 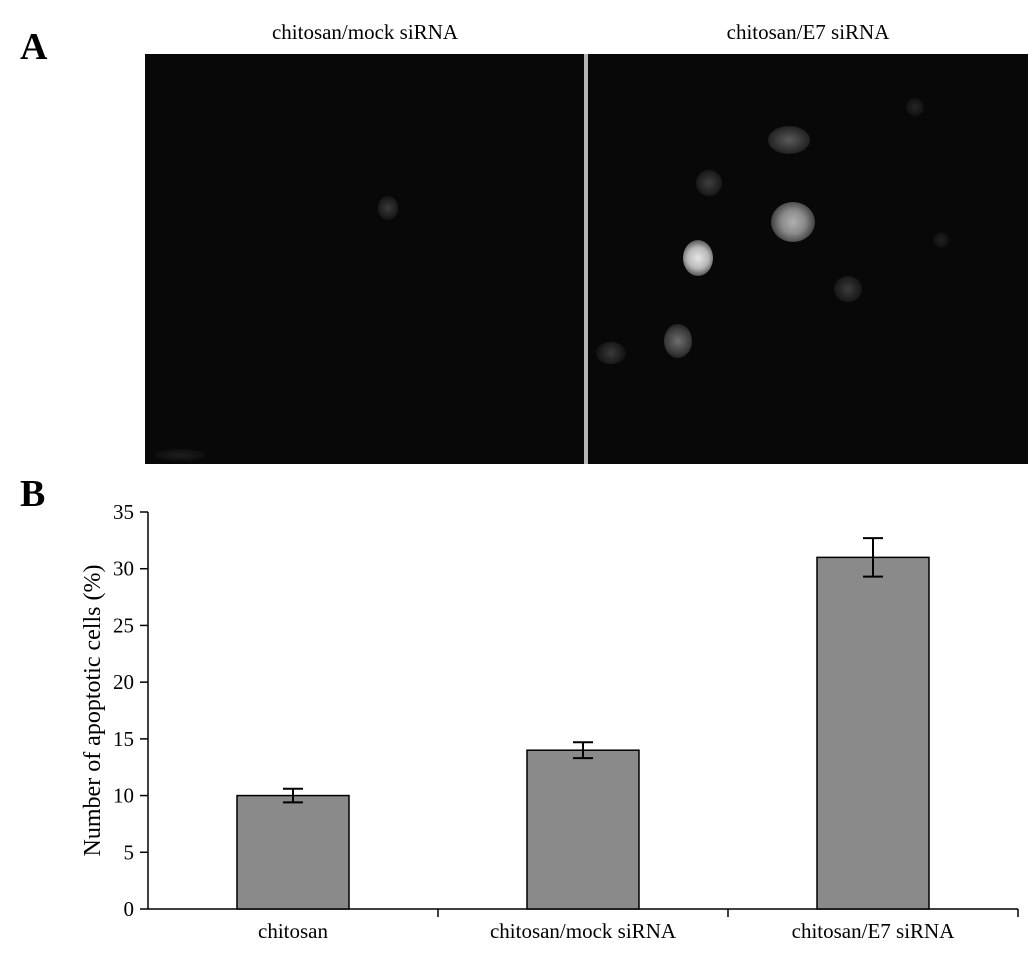 I want to click on y-tick-label: 30, so click(x=123, y=569).